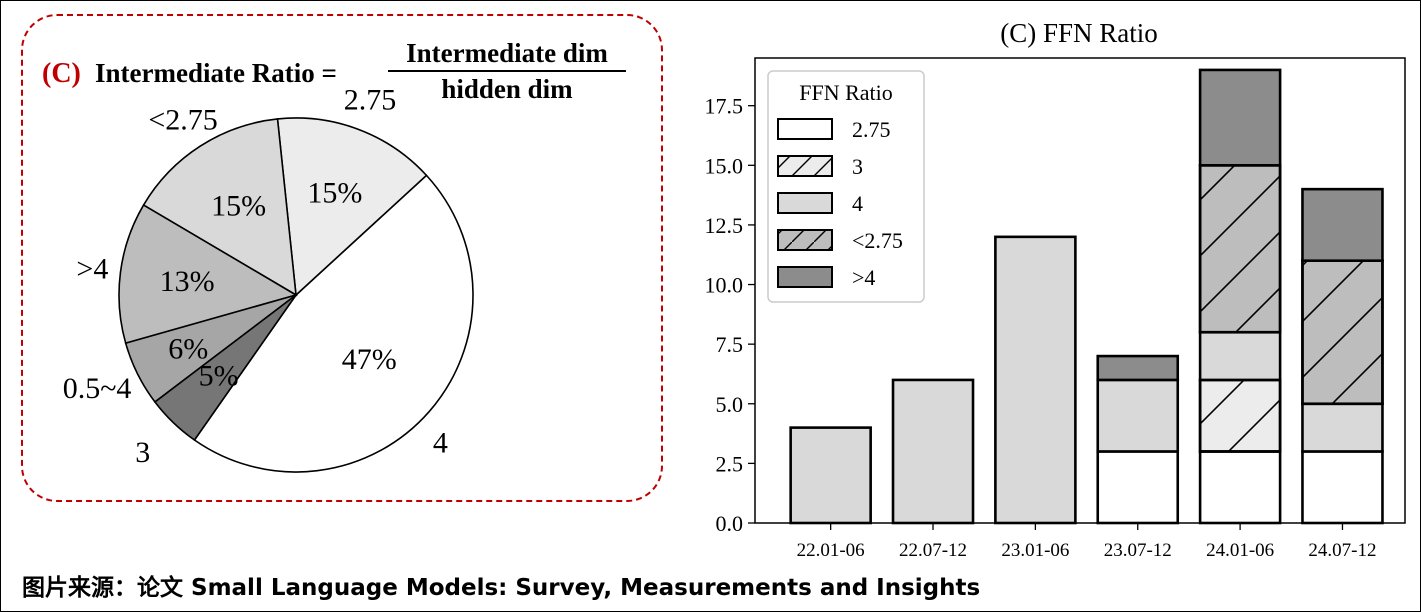 The height and width of the screenshot is (612, 1421). Describe the element at coordinates (877, 240) in the screenshot. I see `legend-label: <2.75` at that location.